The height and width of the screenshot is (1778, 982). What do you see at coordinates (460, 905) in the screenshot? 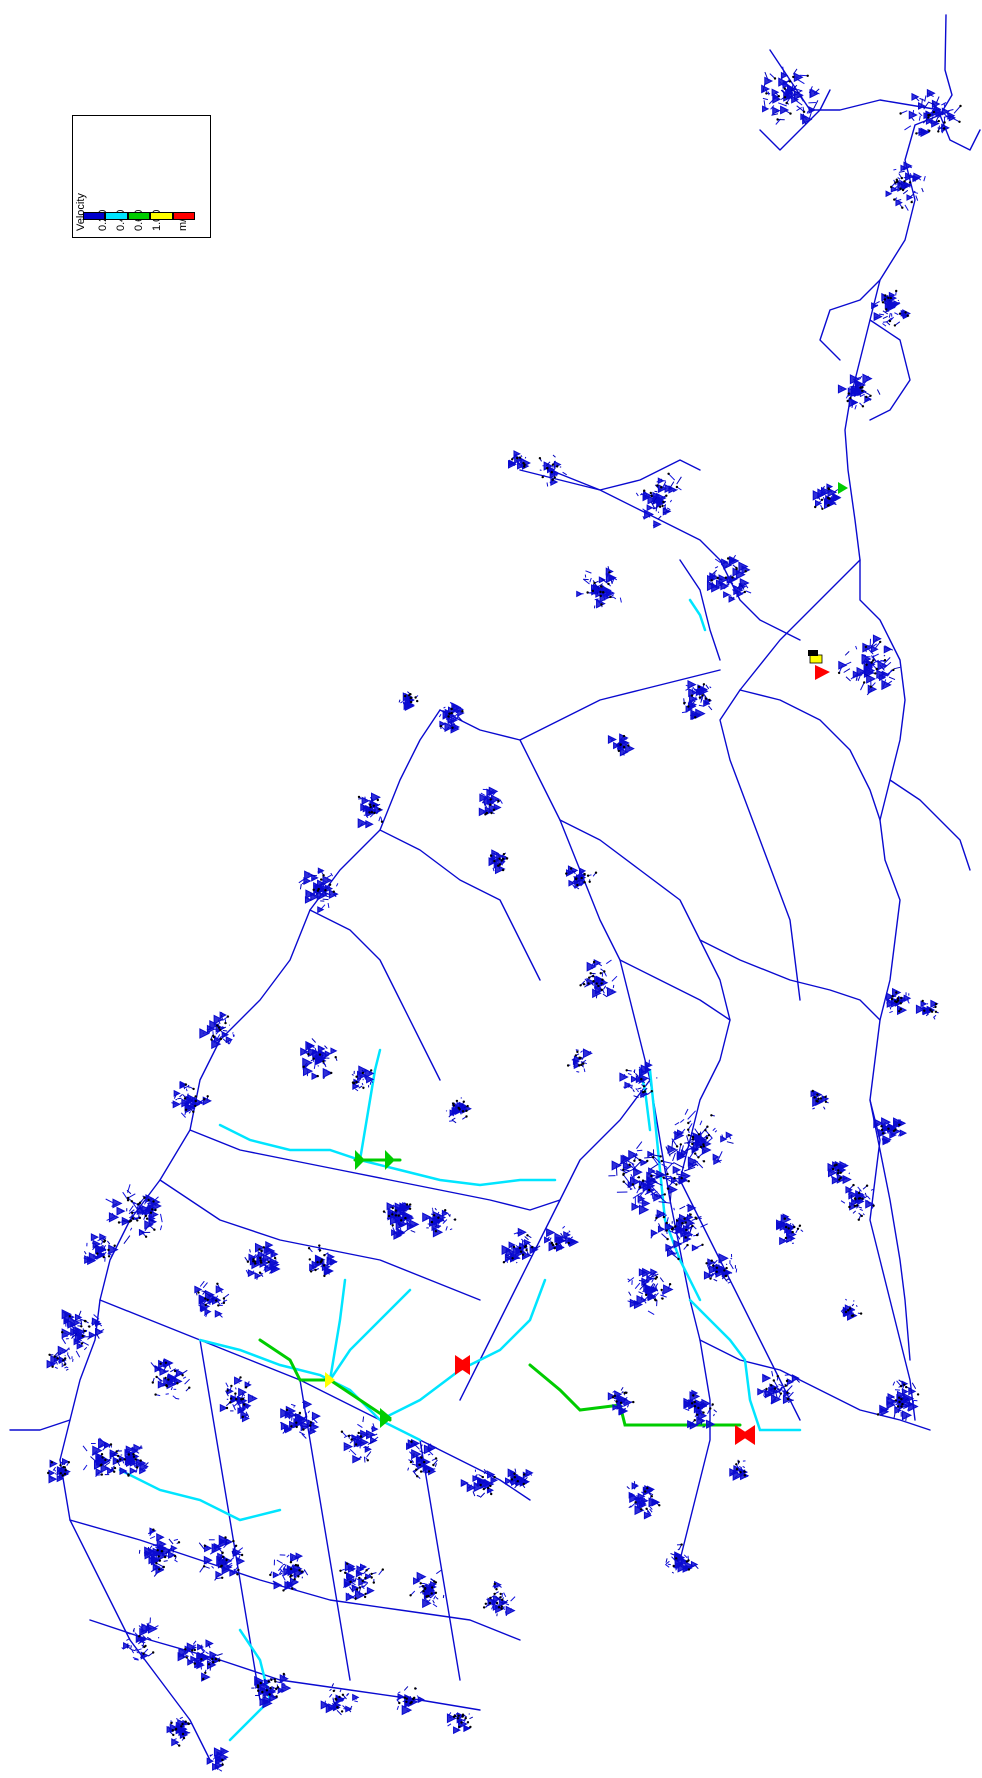
I see `trunk-center-left` at bounding box center [460, 905].